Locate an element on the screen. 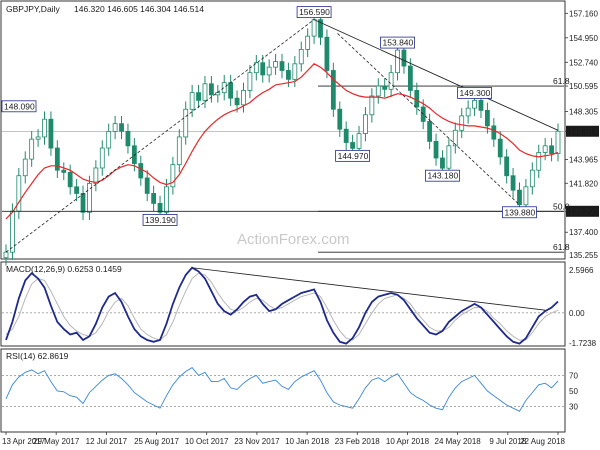 This screenshot has height=450, width=600. price-y-tick-label: 150.595 is located at coordinates (583, 86).